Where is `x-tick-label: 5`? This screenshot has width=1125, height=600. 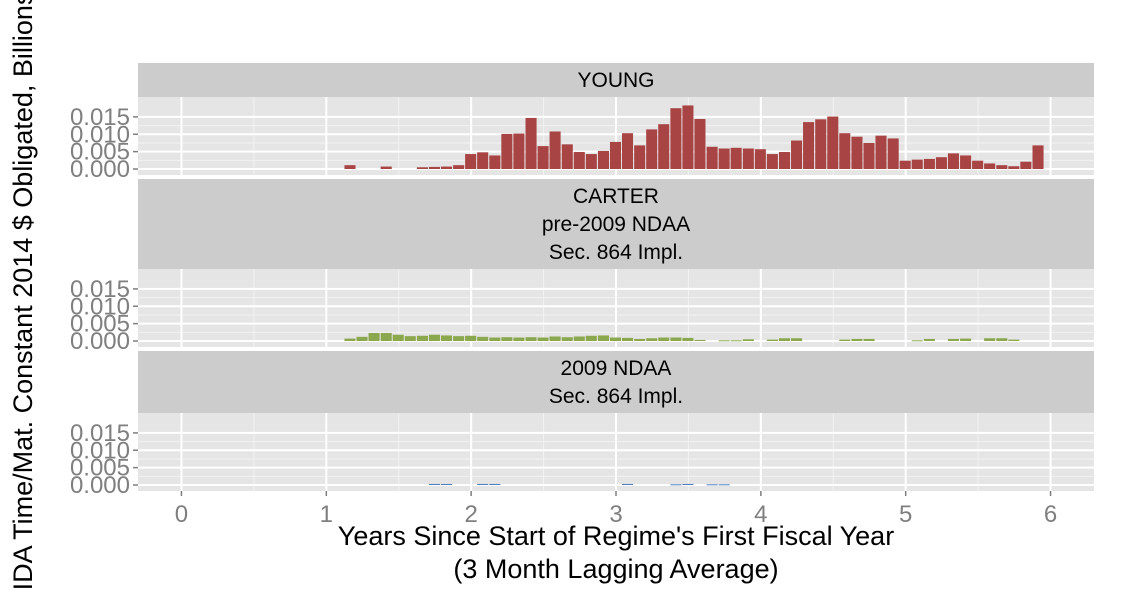
x-tick-label: 5 is located at coordinates (905, 514).